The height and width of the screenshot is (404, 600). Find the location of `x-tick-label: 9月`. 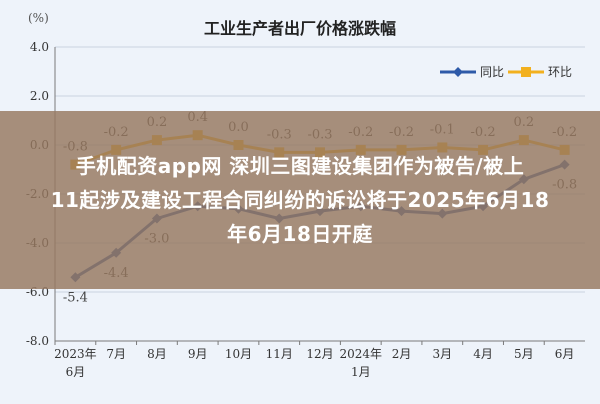

x-tick-label: 9月 is located at coordinates (198, 354).